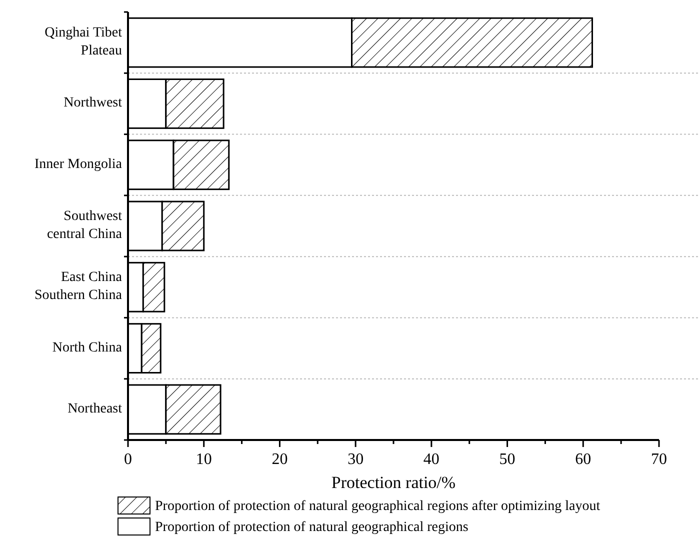 The image size is (700, 540). What do you see at coordinates (356, 459) in the screenshot?
I see `x-tick-label: 30` at bounding box center [356, 459].